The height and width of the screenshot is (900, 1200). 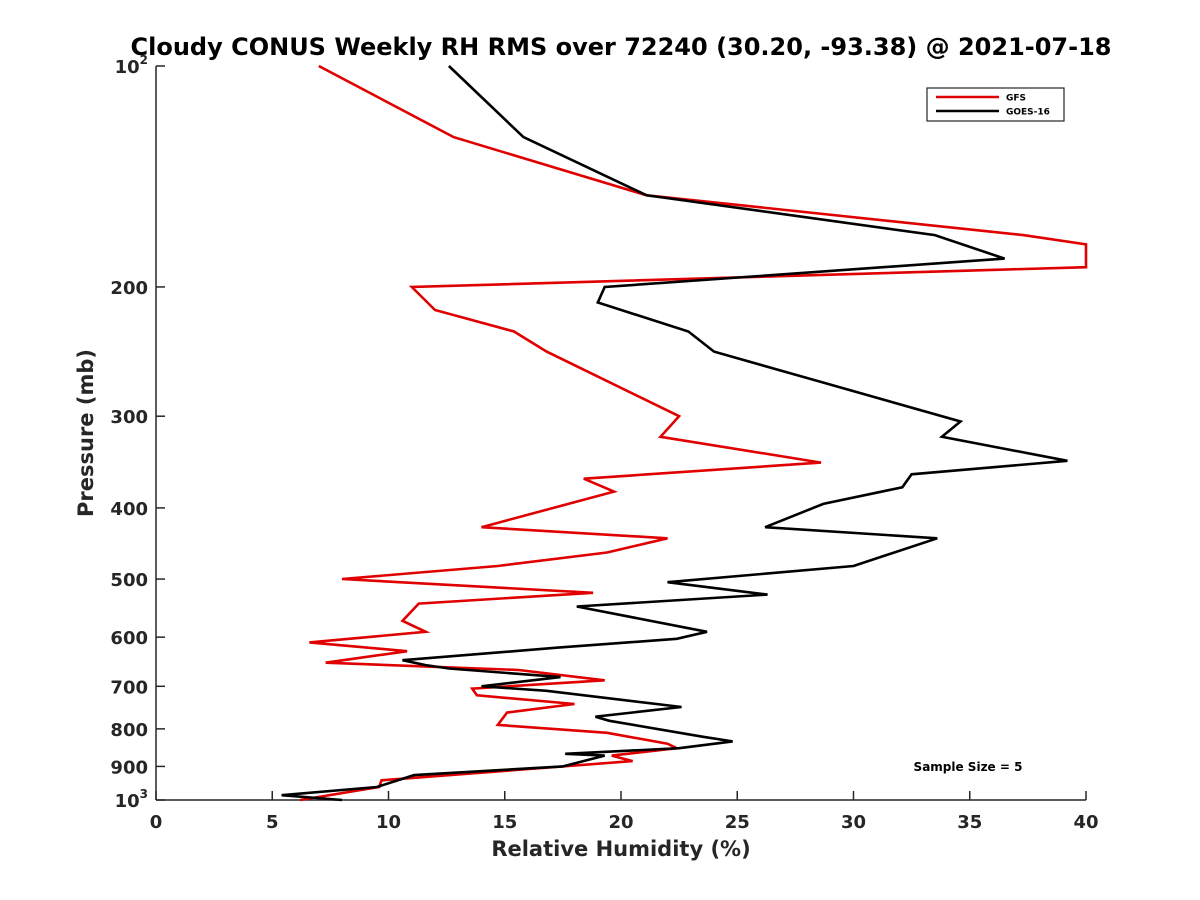 I want to click on sample-size-annotation: Sample Size = 5, so click(x=968, y=767).